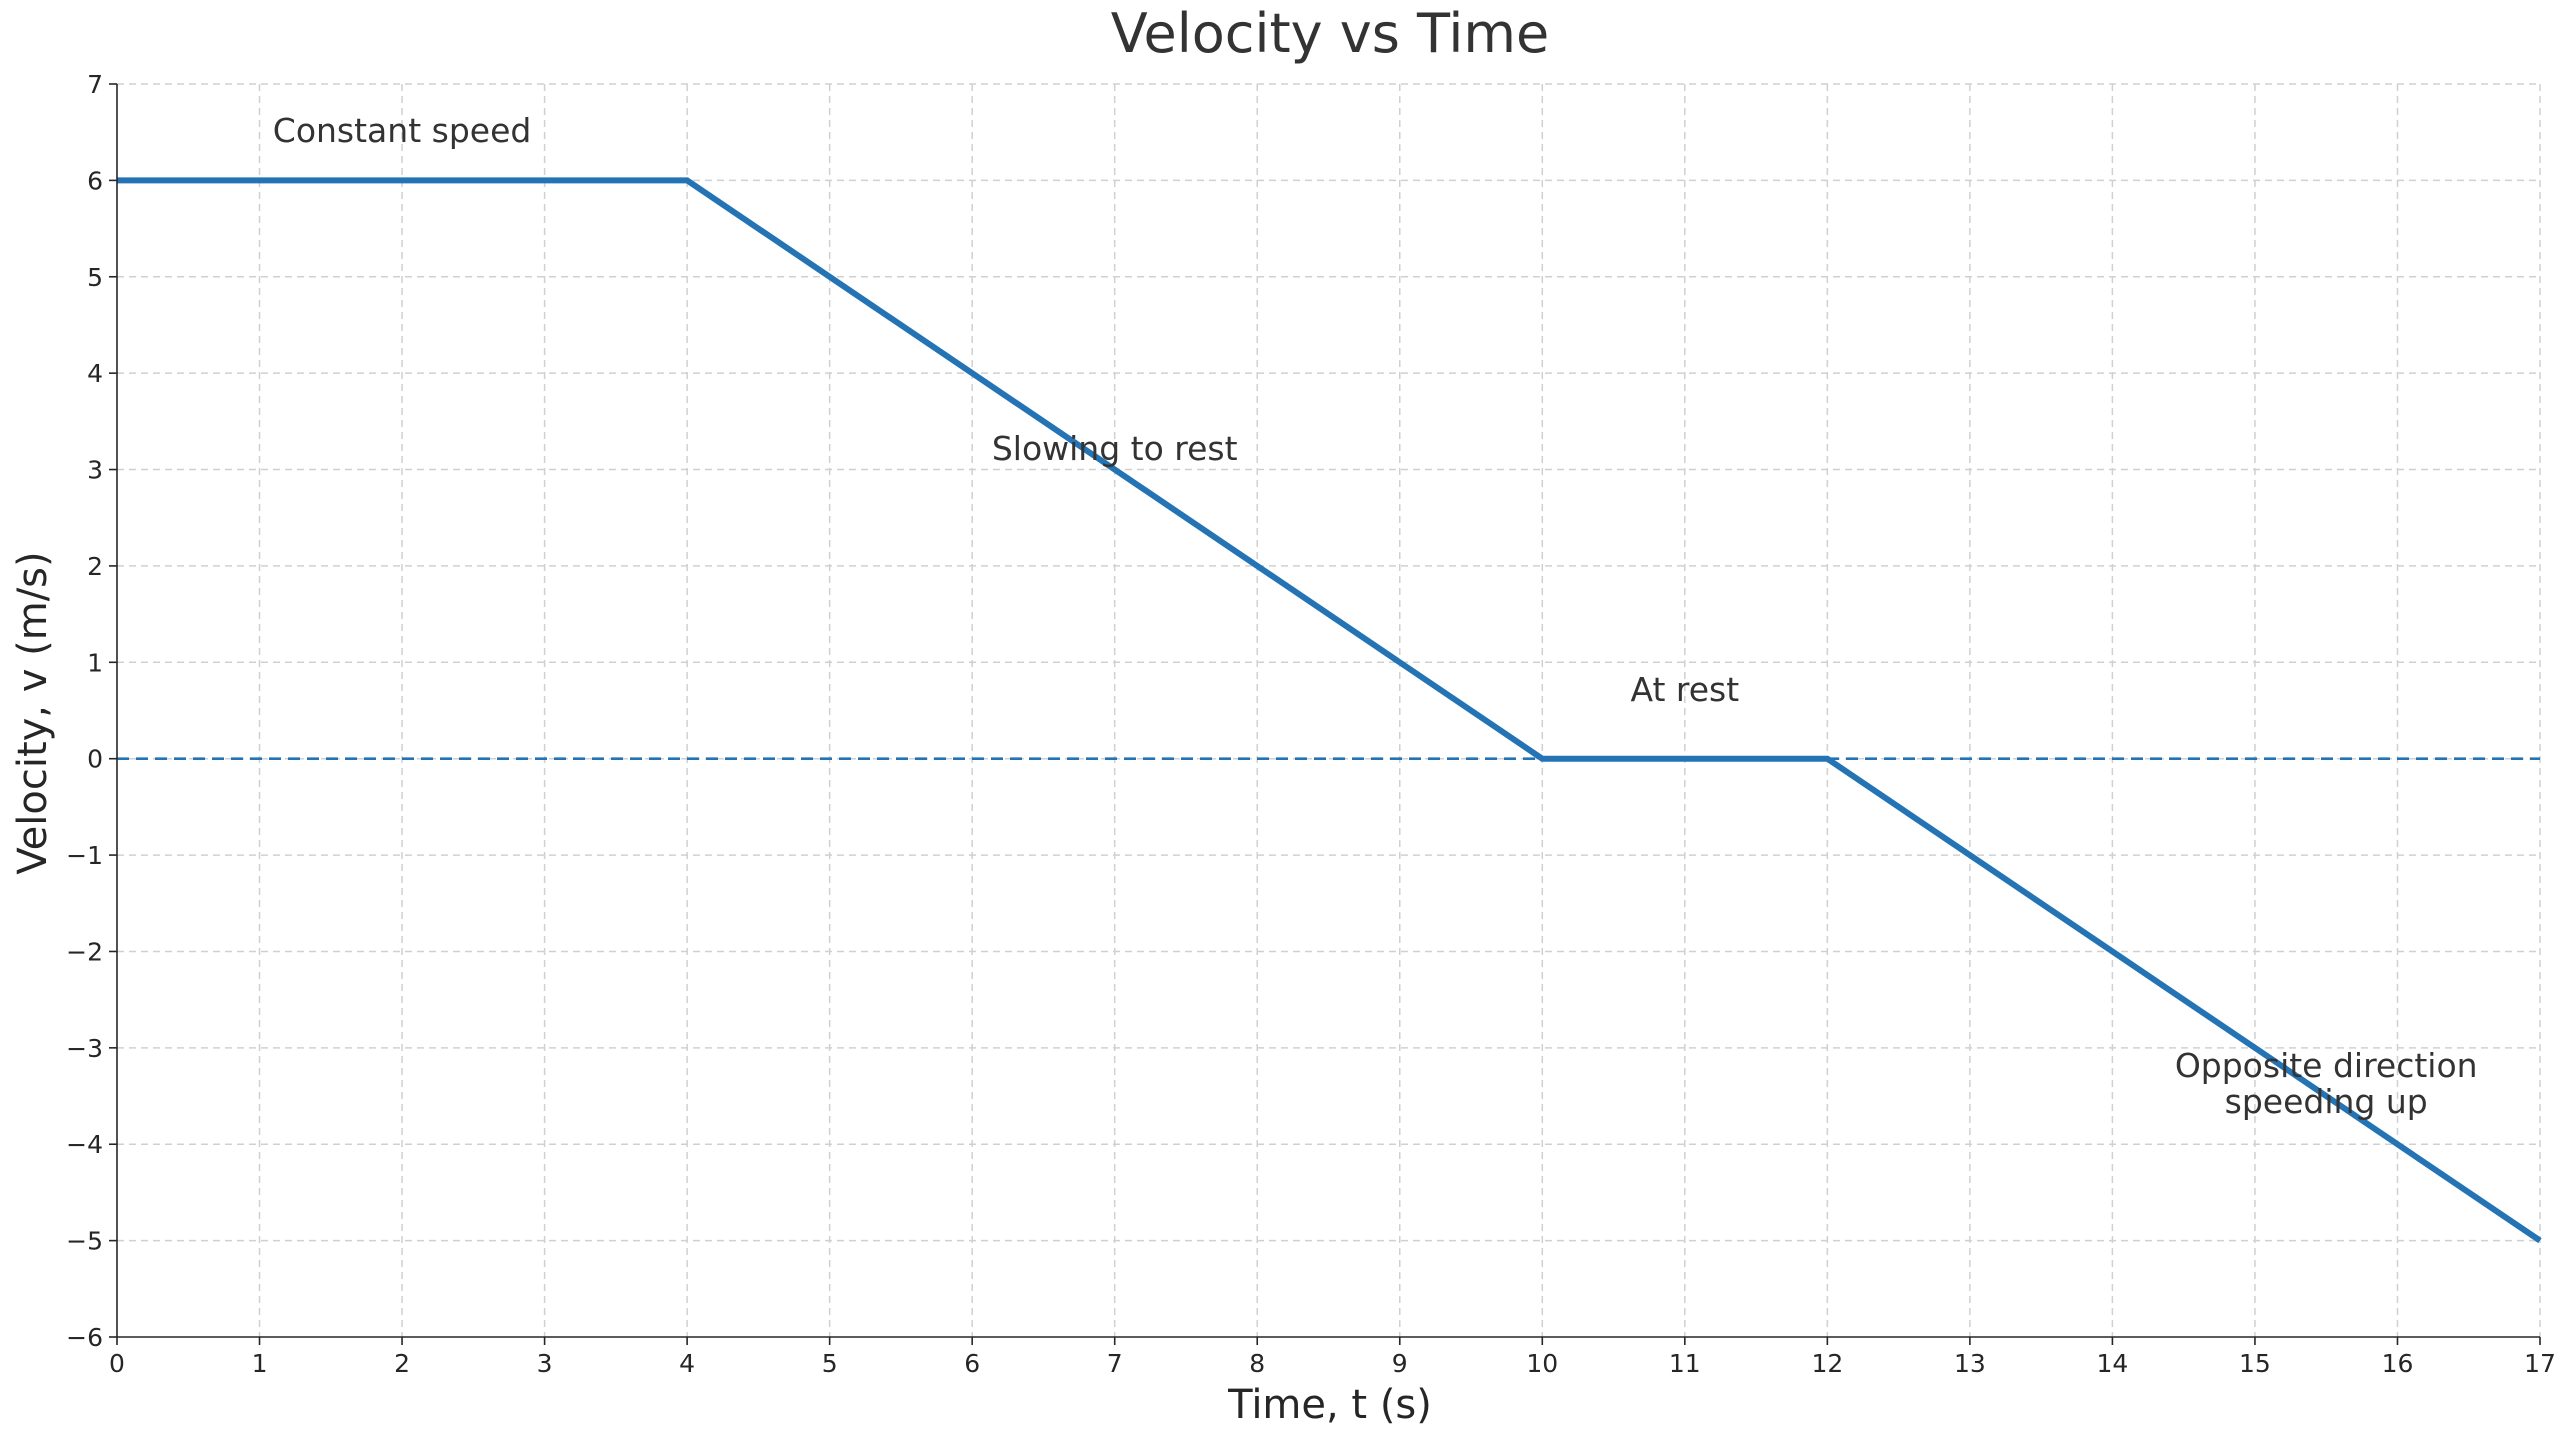 The height and width of the screenshot is (1435, 2560). Describe the element at coordinates (1685, 1363) in the screenshot. I see `x-tick-label: 11` at that location.